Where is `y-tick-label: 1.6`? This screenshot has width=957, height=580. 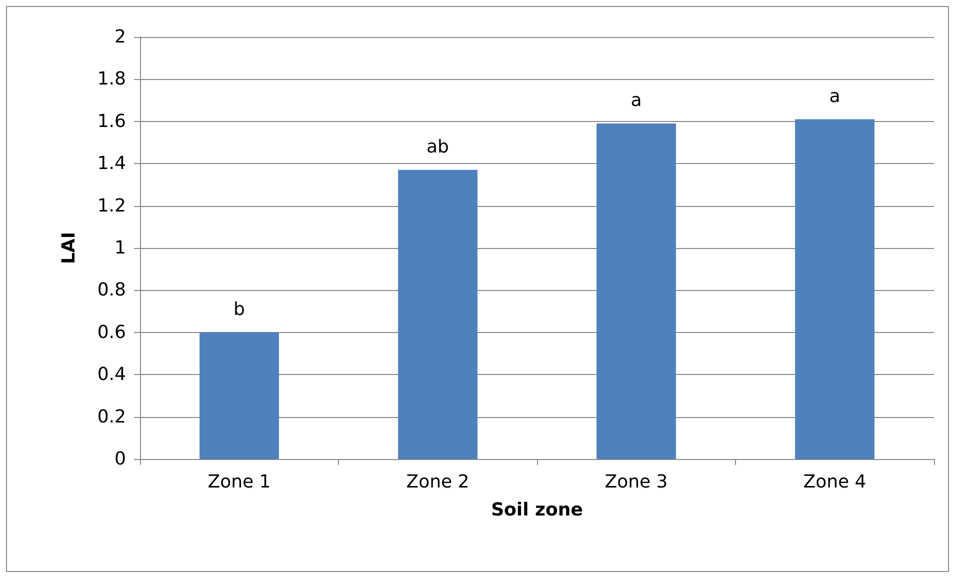
y-tick-label: 1.6 is located at coordinates (111, 121).